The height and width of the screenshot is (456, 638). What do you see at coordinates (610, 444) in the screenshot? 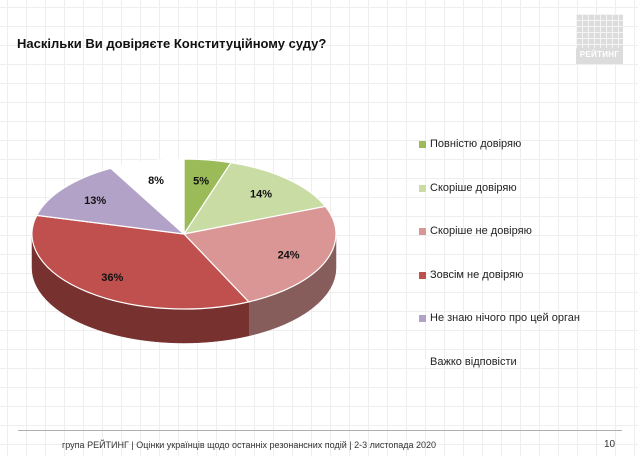
I see `page-number: 10` at bounding box center [610, 444].